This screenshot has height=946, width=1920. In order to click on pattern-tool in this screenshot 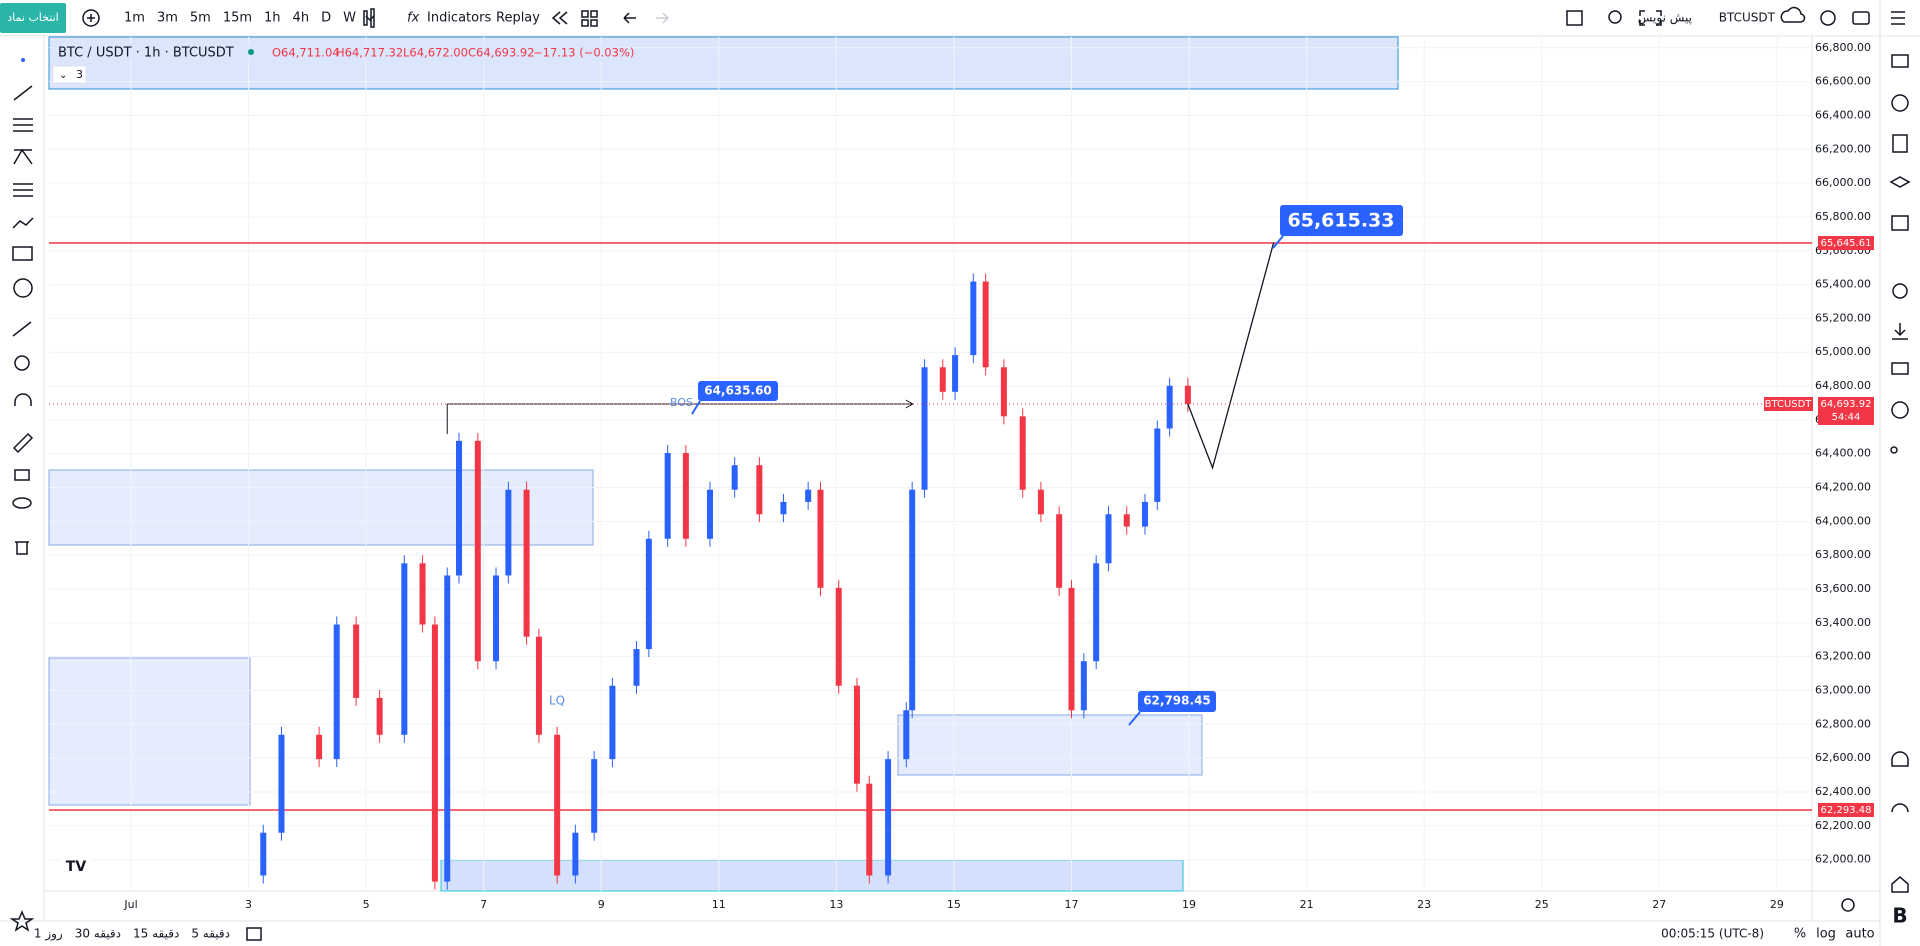, I will do `click(23, 156)`.